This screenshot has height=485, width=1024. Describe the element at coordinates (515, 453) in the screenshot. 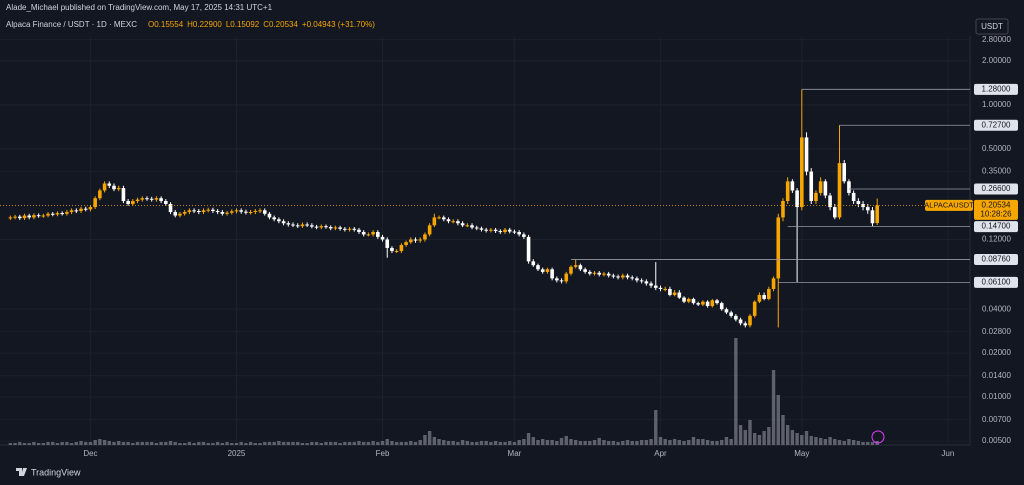

I see `x-tick-label: Mar` at that location.